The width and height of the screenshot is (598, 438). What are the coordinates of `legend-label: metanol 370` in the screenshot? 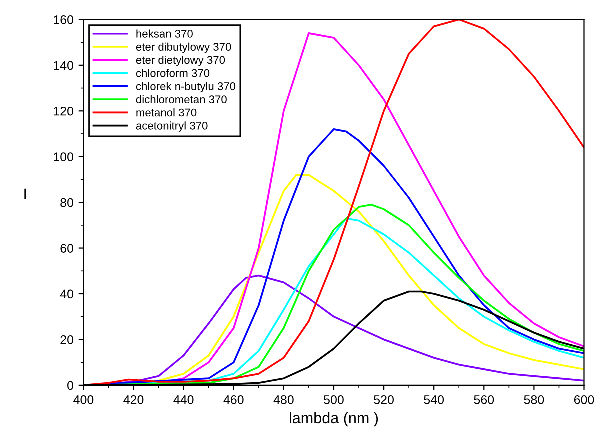 It's located at (166, 112).